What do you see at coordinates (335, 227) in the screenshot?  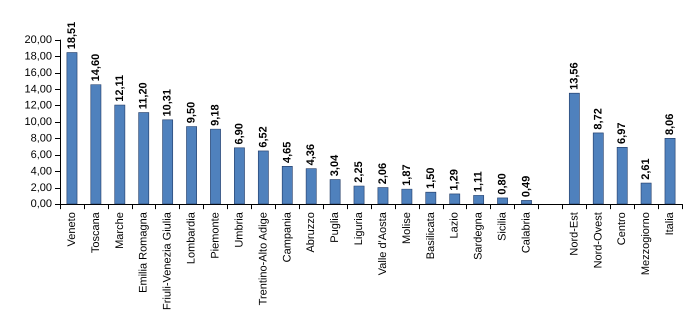 I see `x-tick-label: Puglia` at bounding box center [335, 227].